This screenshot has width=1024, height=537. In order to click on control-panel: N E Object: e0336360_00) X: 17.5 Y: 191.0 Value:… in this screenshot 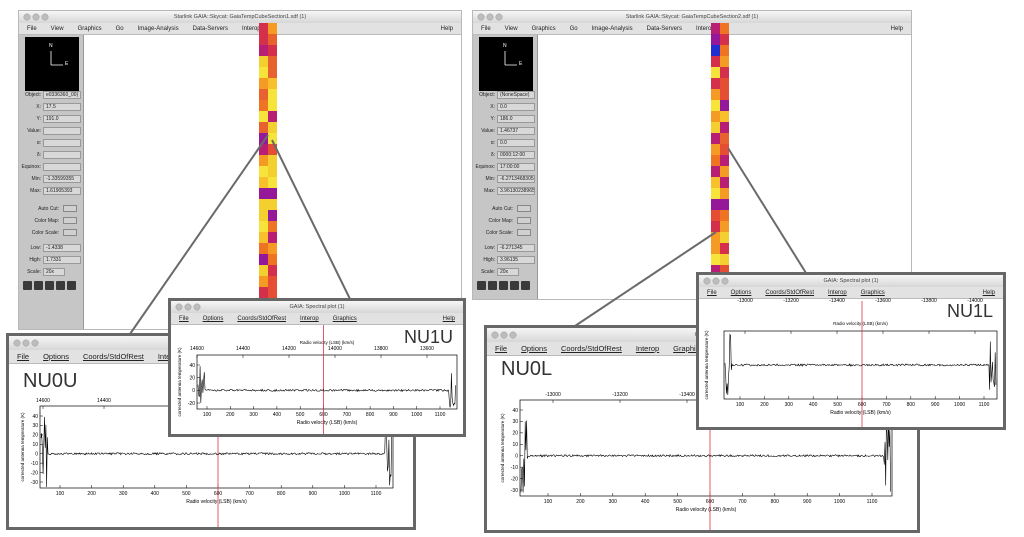, I will do `click(51, 182)`.